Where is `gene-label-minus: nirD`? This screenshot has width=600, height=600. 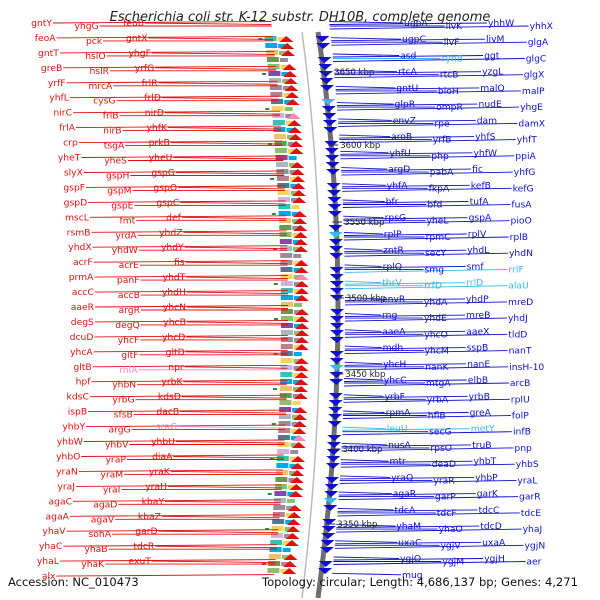 gene-label-minus: nirD is located at coordinates (154, 113).